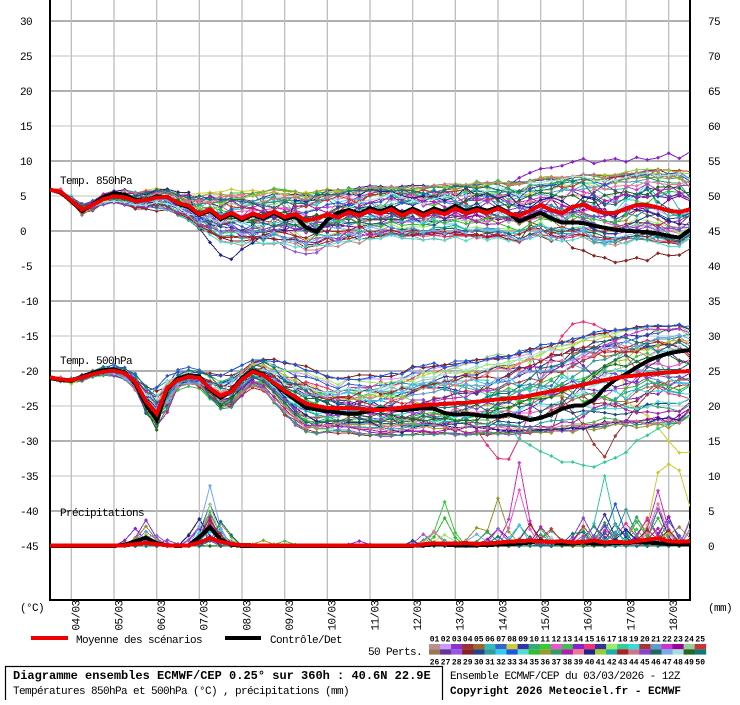 This screenshot has width=740, height=705. What do you see at coordinates (656, 640) in the screenshot?
I see `svg-text: 21` at bounding box center [656, 640].